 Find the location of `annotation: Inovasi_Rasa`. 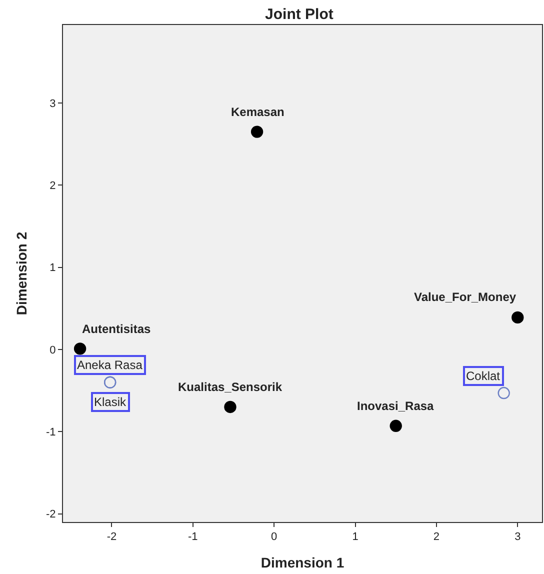

annotation: Inovasi_Rasa is located at coordinates (395, 406).